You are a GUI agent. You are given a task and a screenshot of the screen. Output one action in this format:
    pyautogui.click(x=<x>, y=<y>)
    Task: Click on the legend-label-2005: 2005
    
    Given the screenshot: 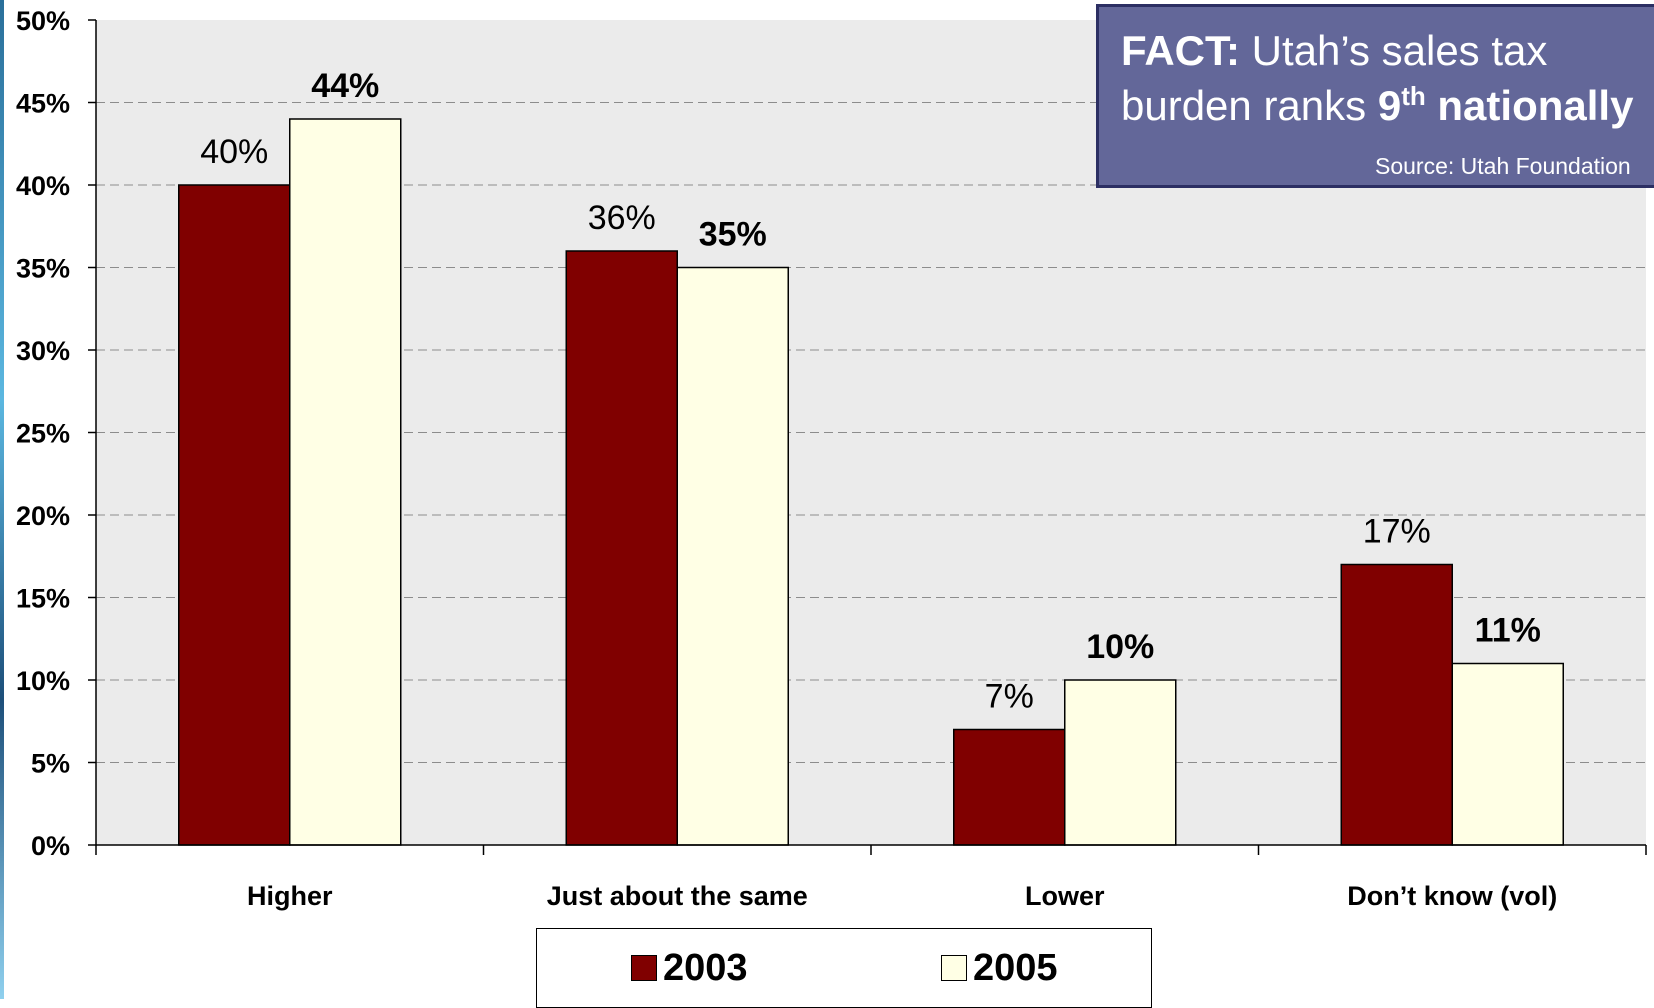 What is the action you would take?
    pyautogui.click(x=1015, y=968)
    